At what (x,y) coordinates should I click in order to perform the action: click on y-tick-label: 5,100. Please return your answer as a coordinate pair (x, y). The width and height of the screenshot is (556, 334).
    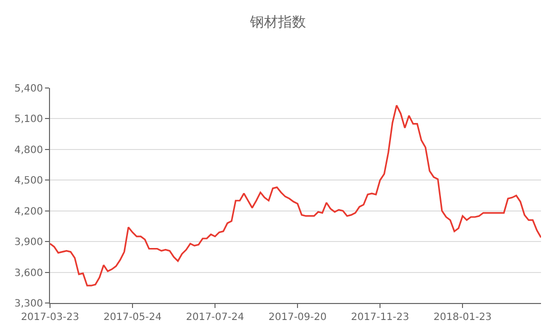
    Looking at the image, I should click on (28, 120).